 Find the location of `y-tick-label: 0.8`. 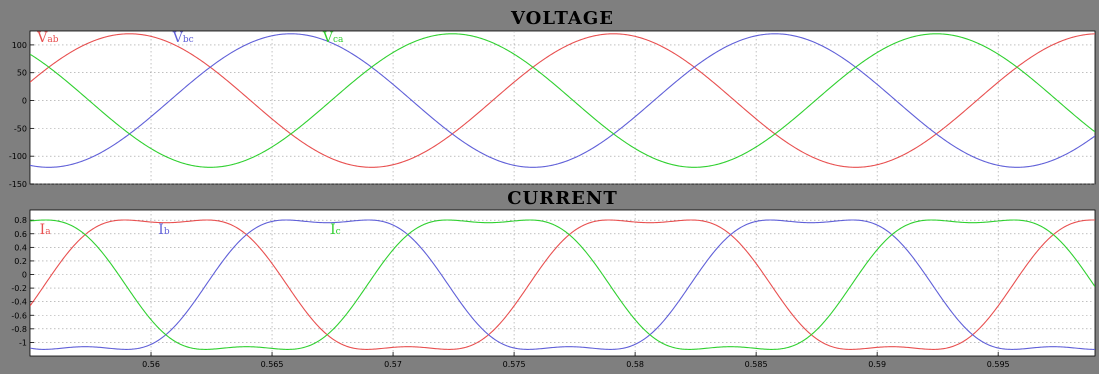

y-tick-label: 0.8 is located at coordinates (20, 220).